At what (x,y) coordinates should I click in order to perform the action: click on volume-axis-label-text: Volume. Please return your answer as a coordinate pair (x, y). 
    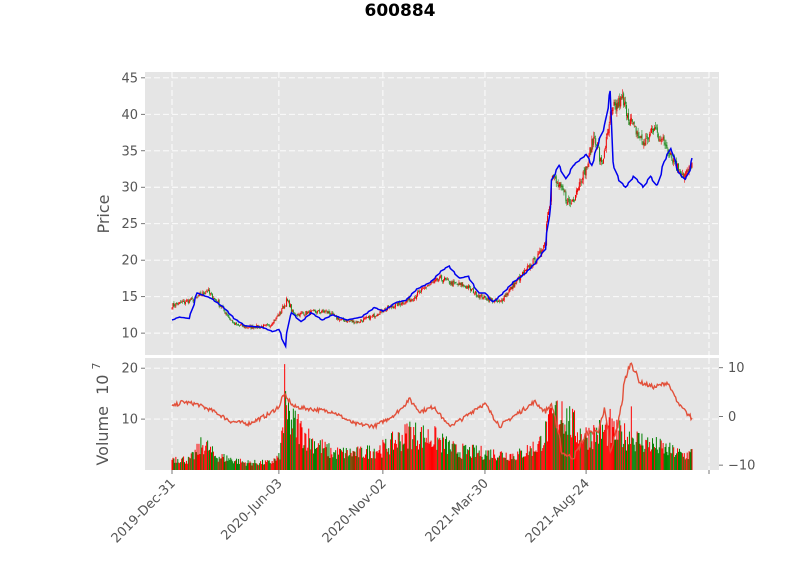
    Looking at the image, I should click on (102, 436).